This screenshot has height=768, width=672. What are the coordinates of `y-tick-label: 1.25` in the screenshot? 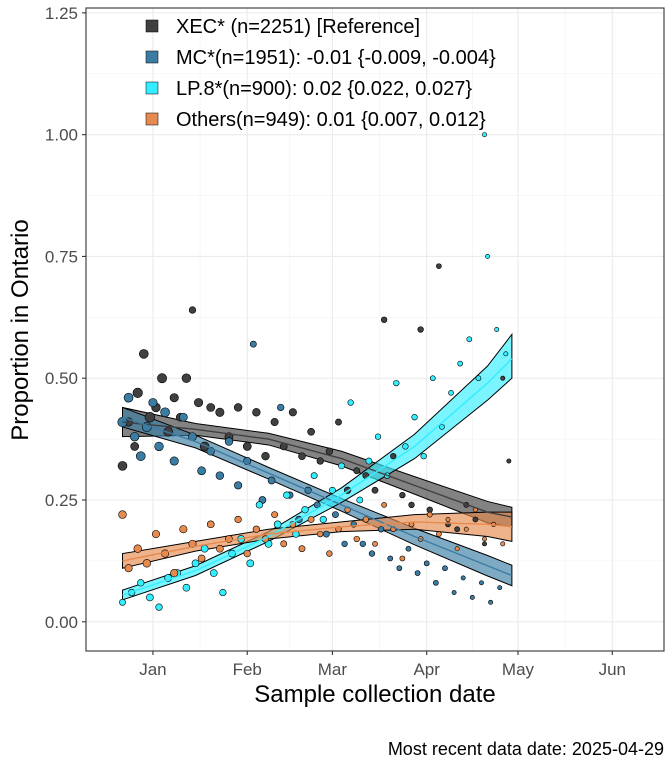 It's located at (61, 13).